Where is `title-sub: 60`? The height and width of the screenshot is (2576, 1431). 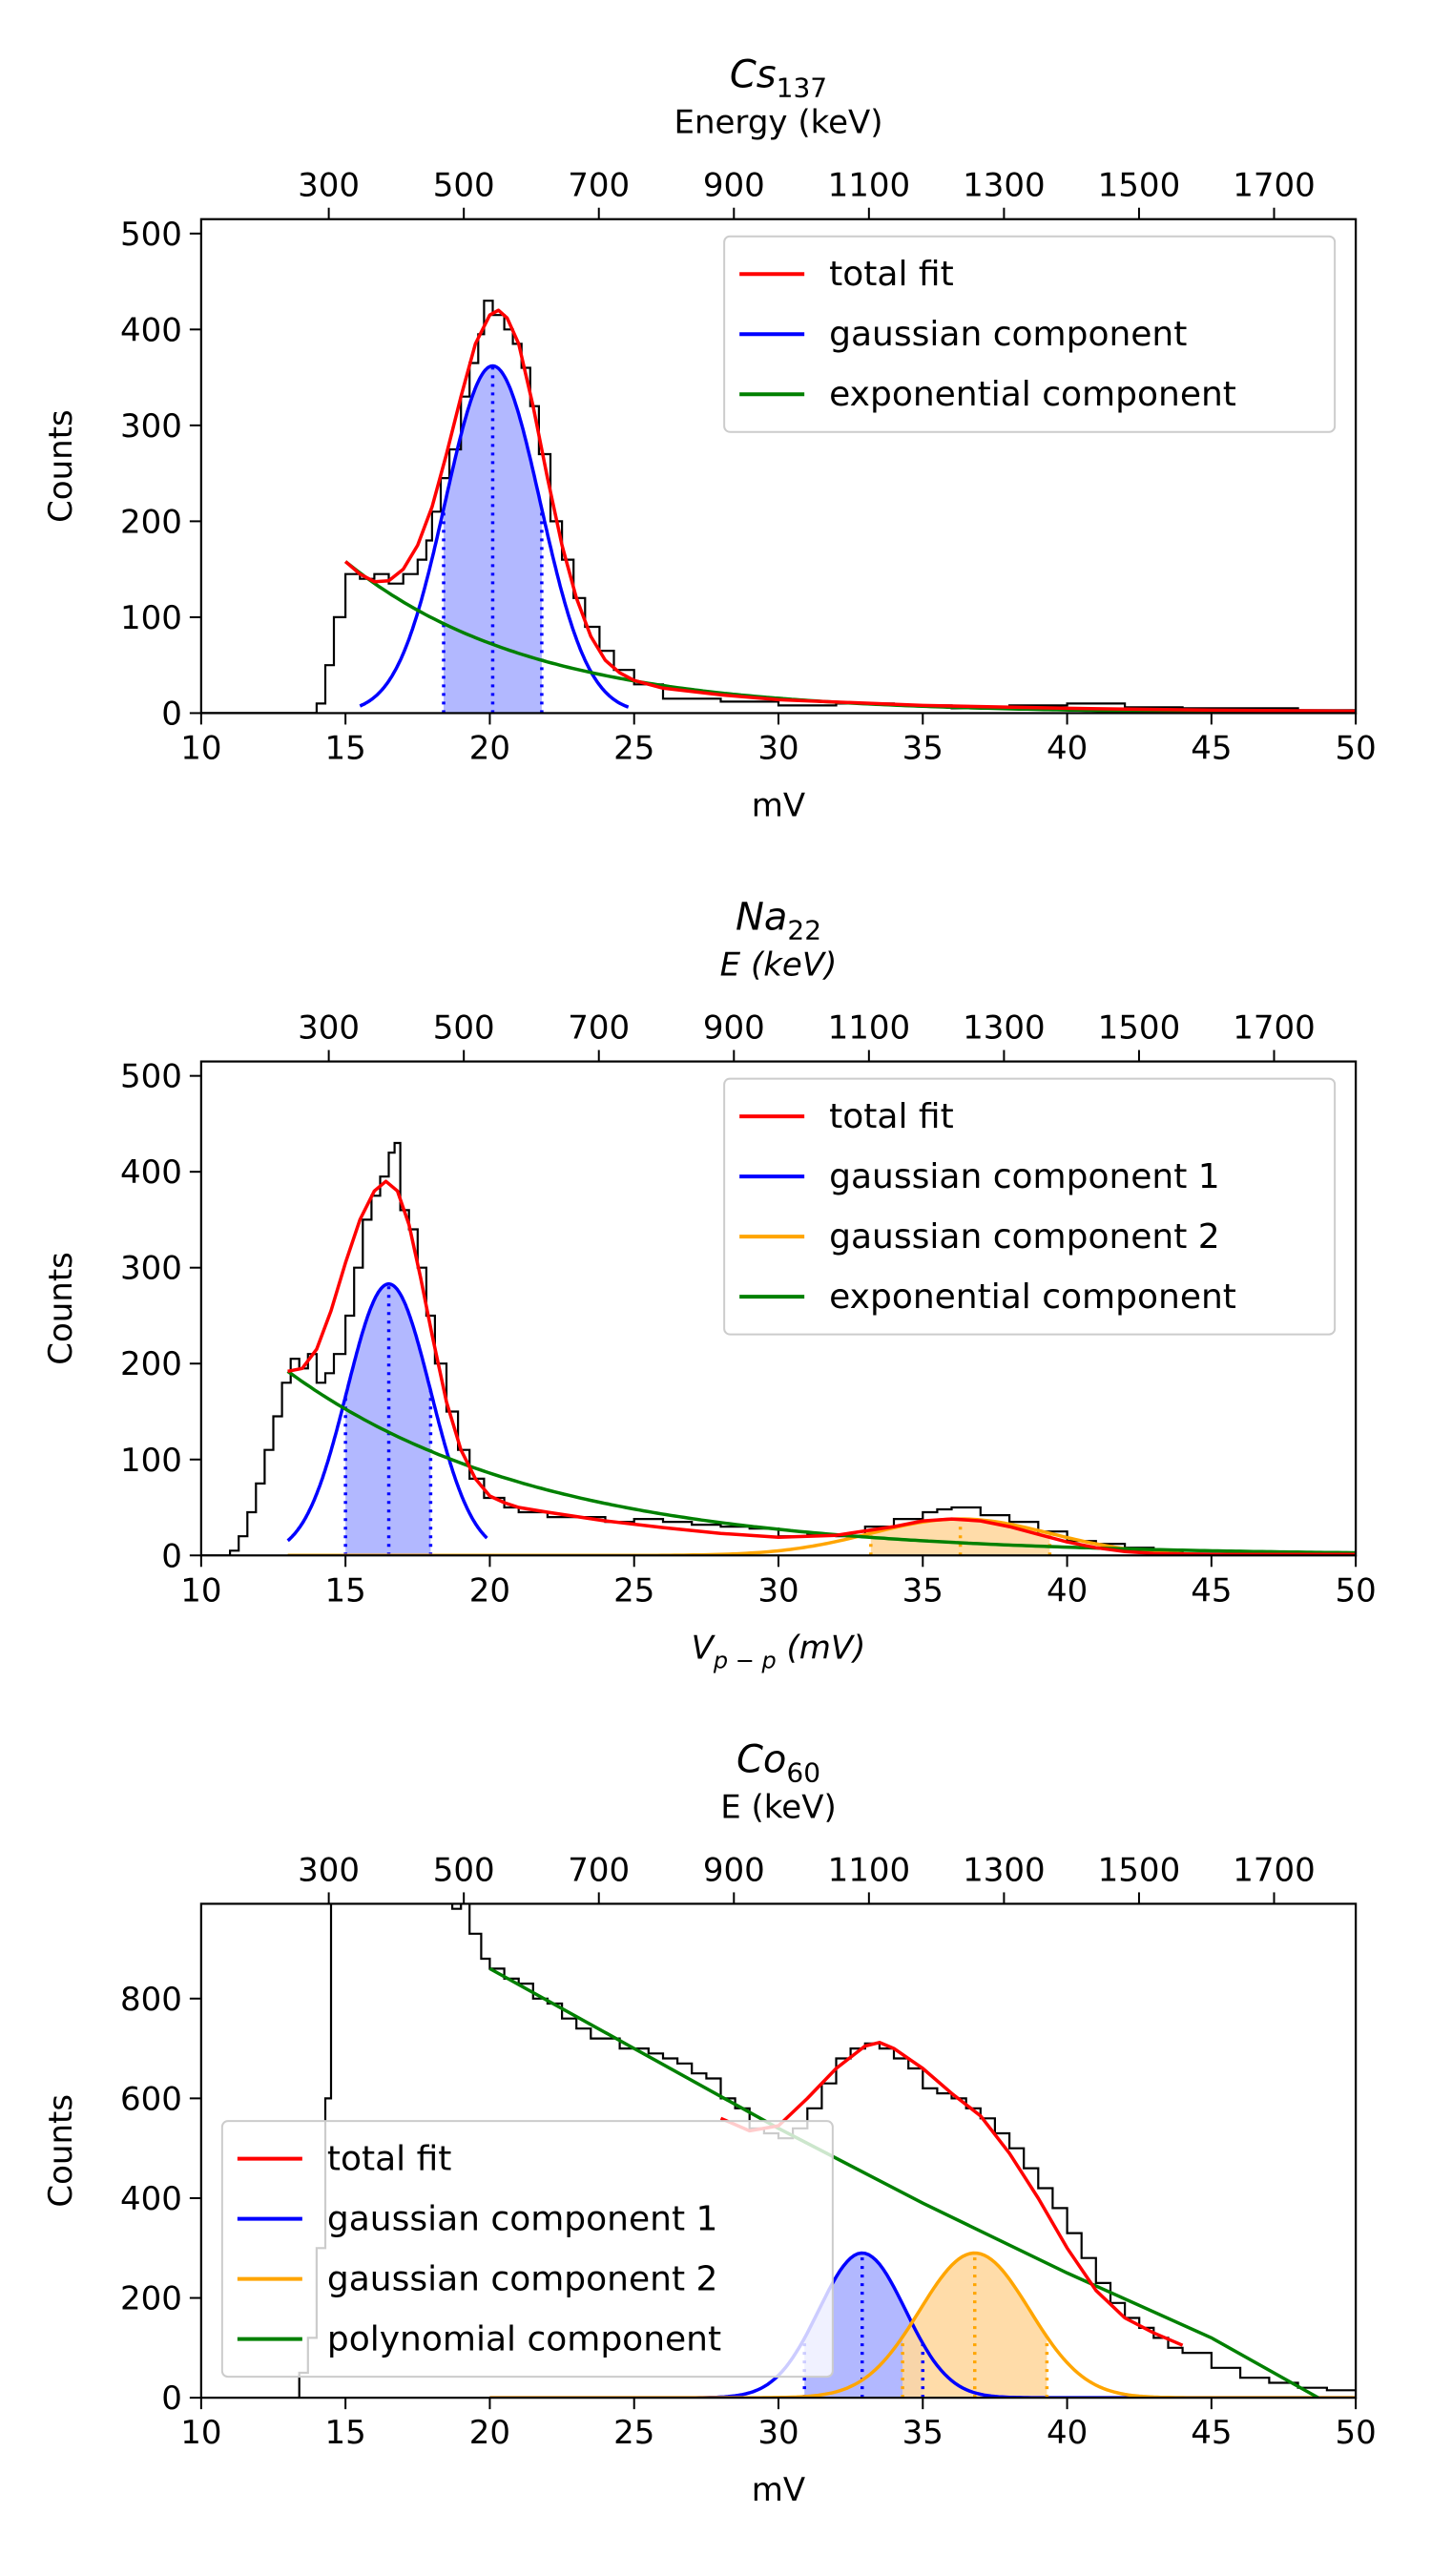 title-sub: 60 is located at coordinates (803, 1772).